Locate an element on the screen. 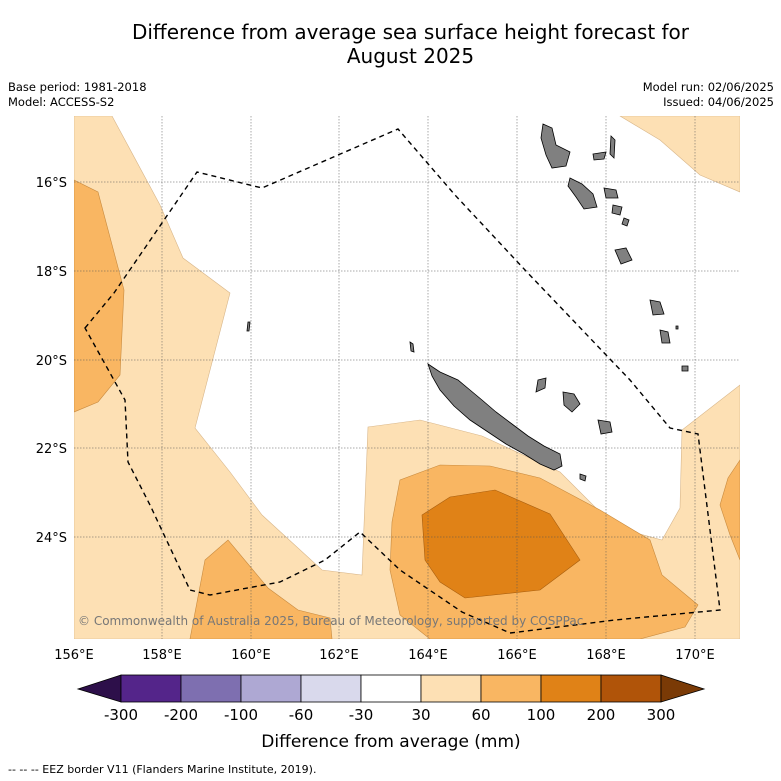 The image size is (781, 781). colorbar-tick: -60 is located at coordinates (301, 715).